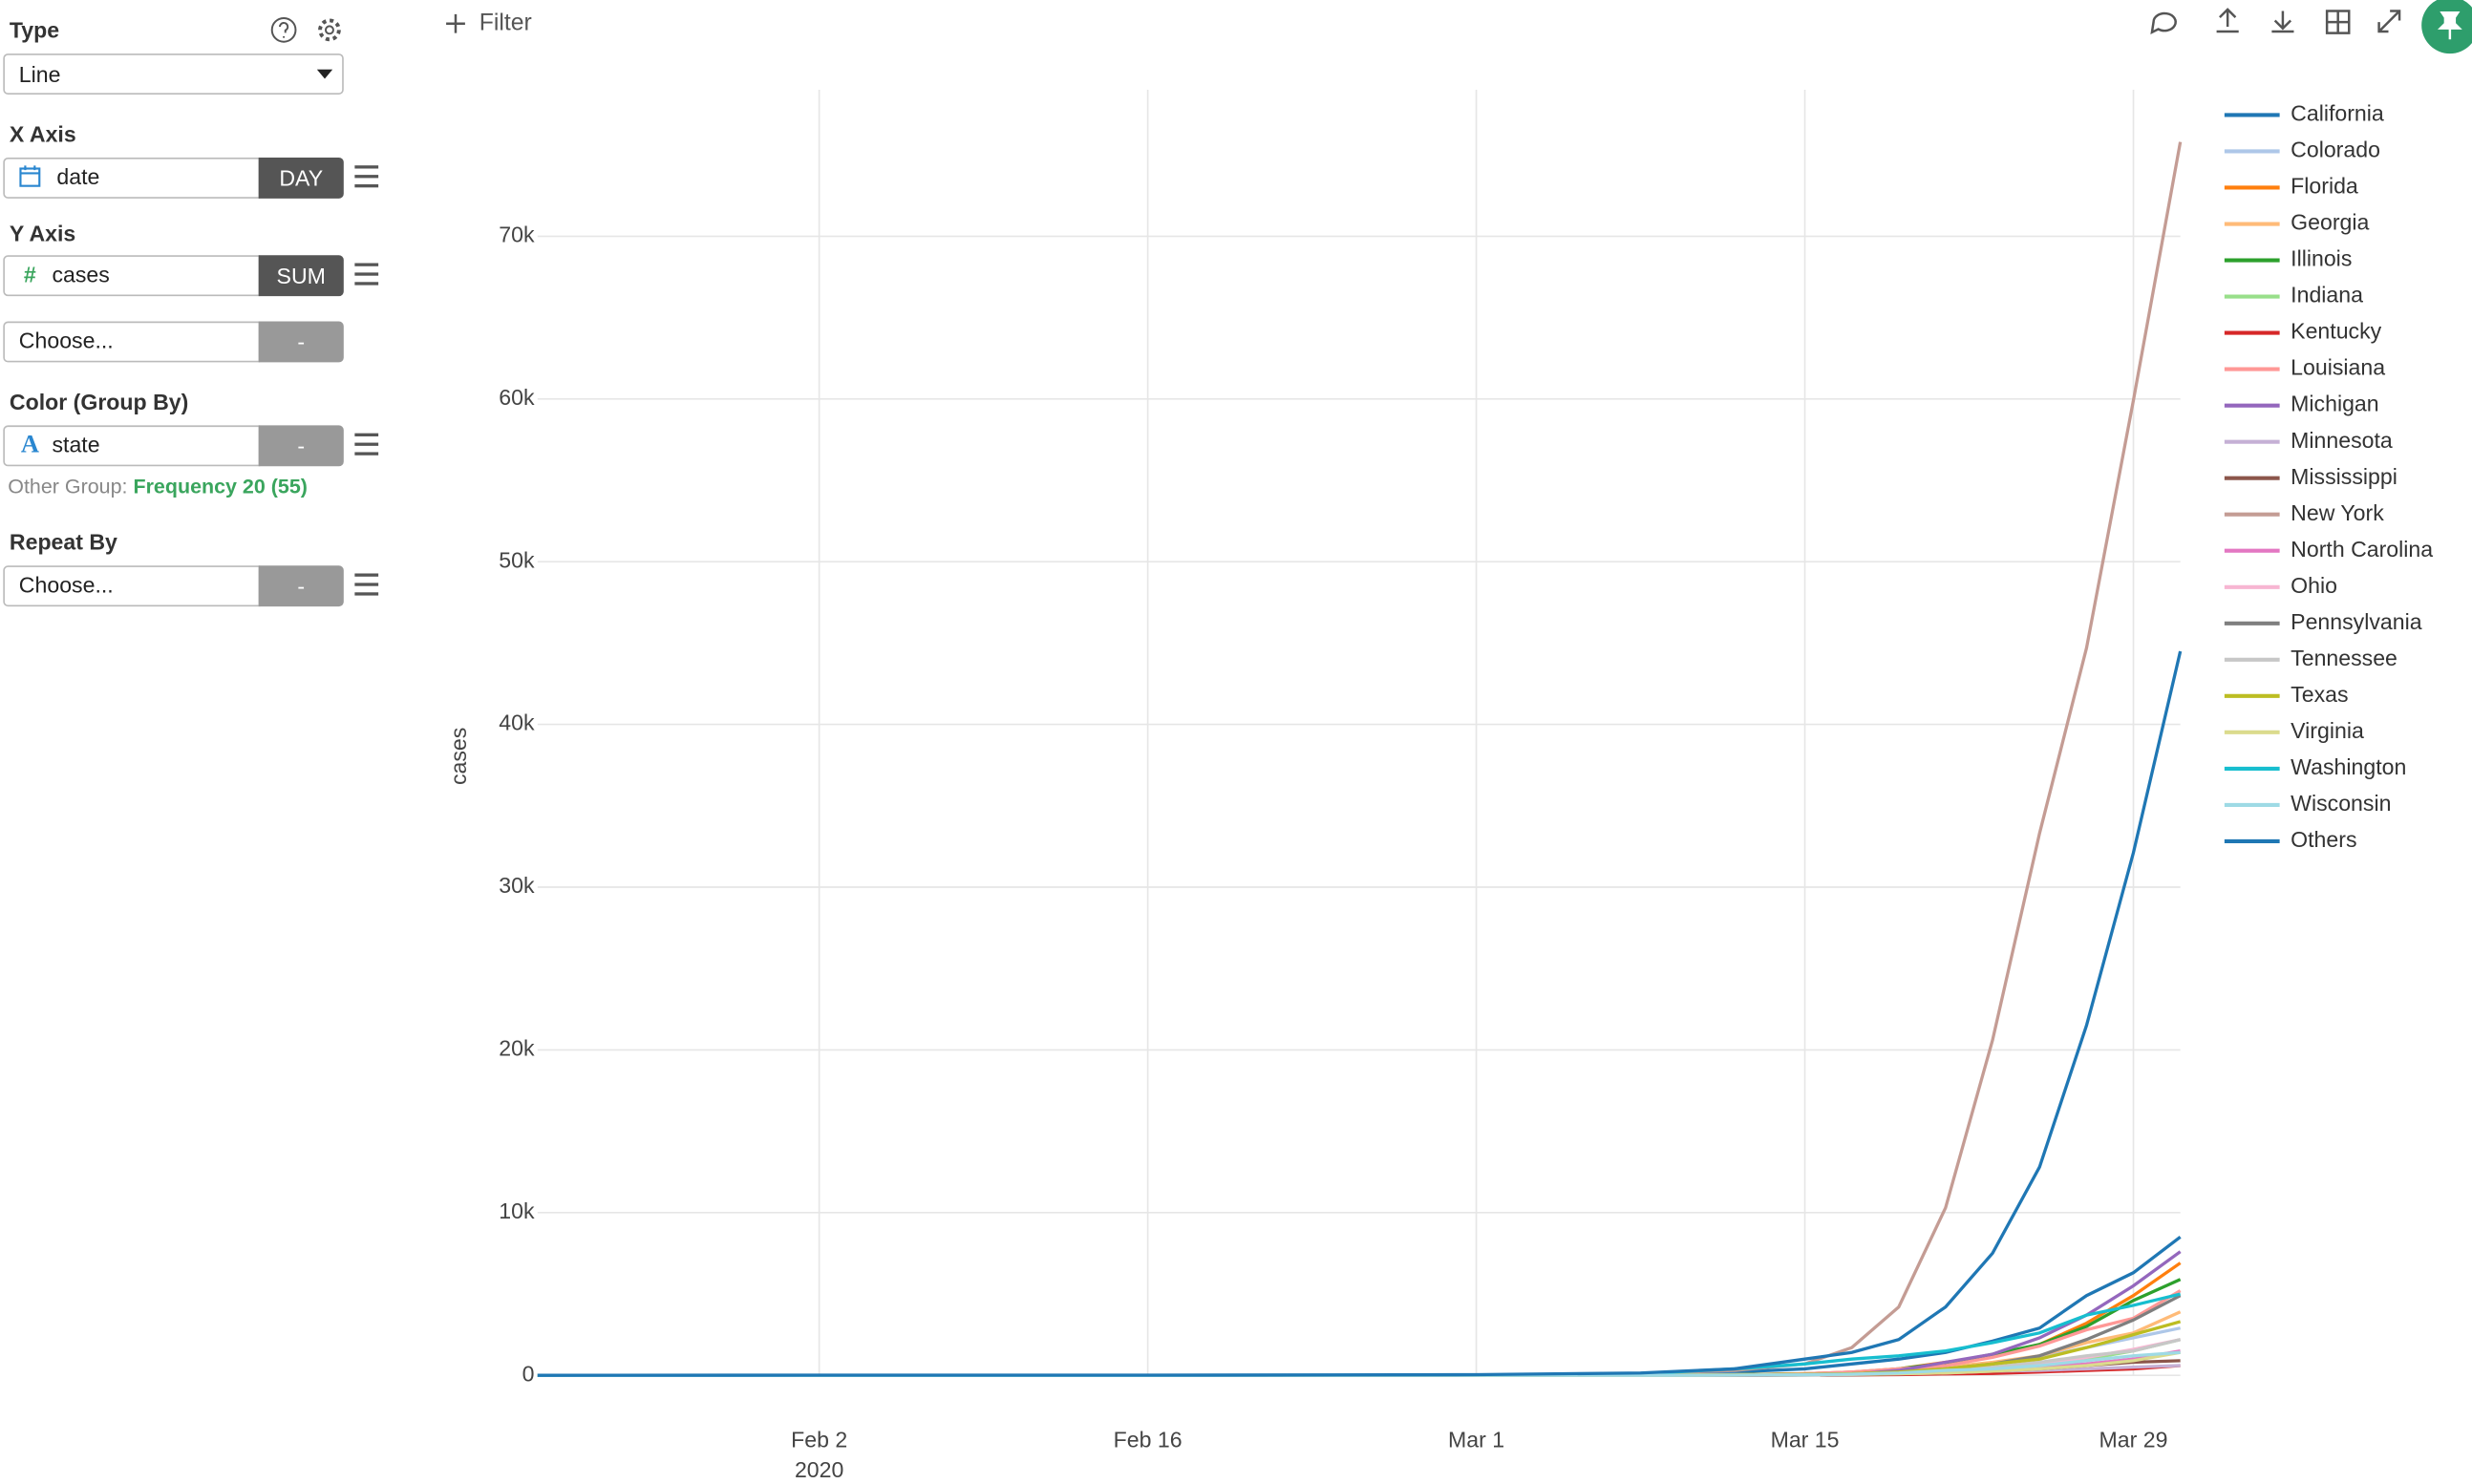 The height and width of the screenshot is (1484, 2472). I want to click on y-tick-label: 0, so click(528, 1374).